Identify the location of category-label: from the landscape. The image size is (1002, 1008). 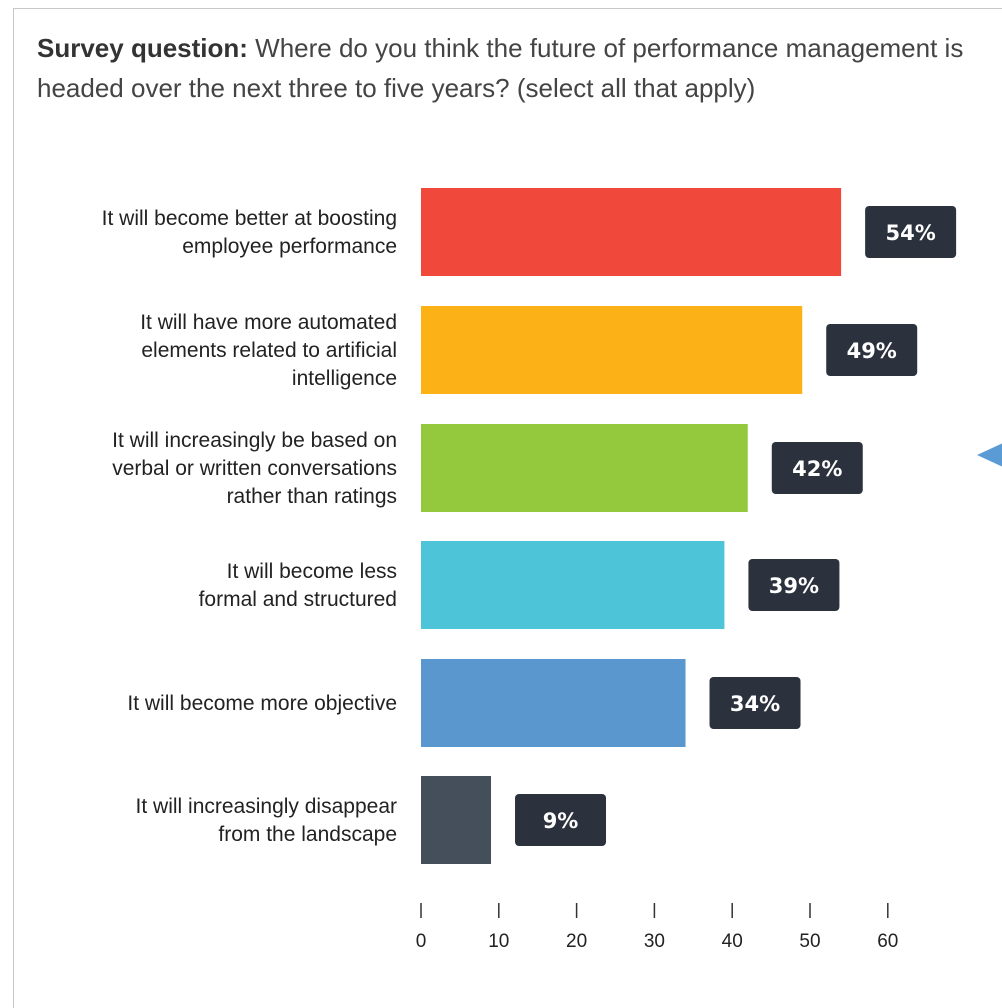
(307, 834).